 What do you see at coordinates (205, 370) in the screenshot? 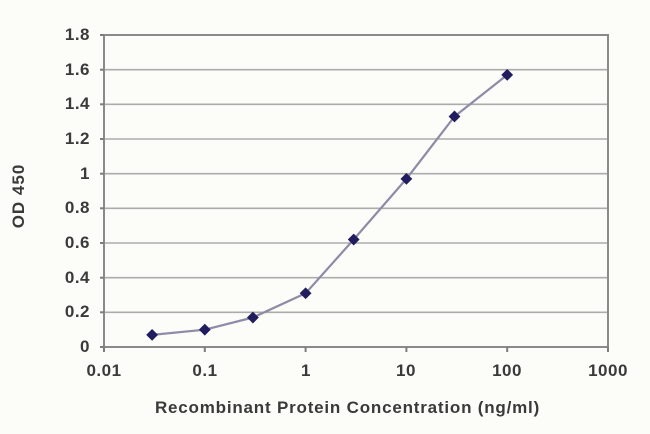
I see `x-tick-label: 0.1` at bounding box center [205, 370].